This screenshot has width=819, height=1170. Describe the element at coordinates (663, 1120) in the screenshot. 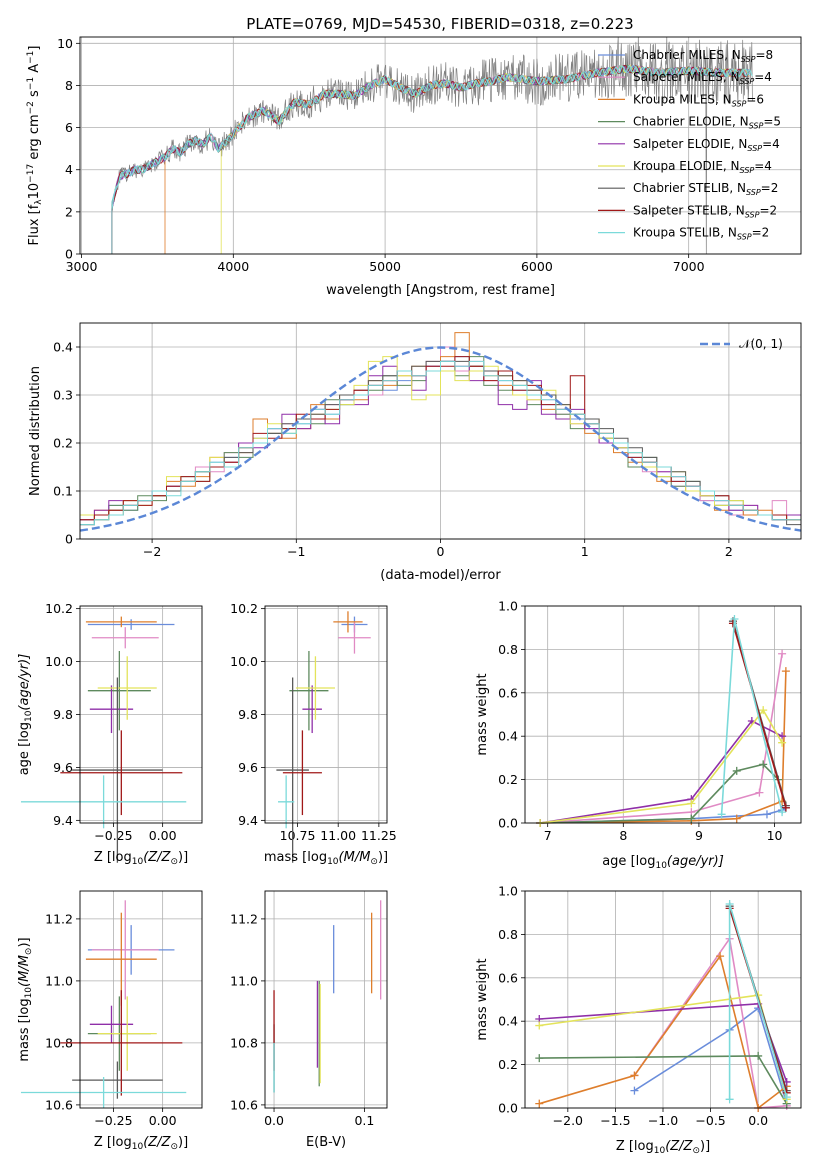

I see `x-tick-label: −1.0` at that location.